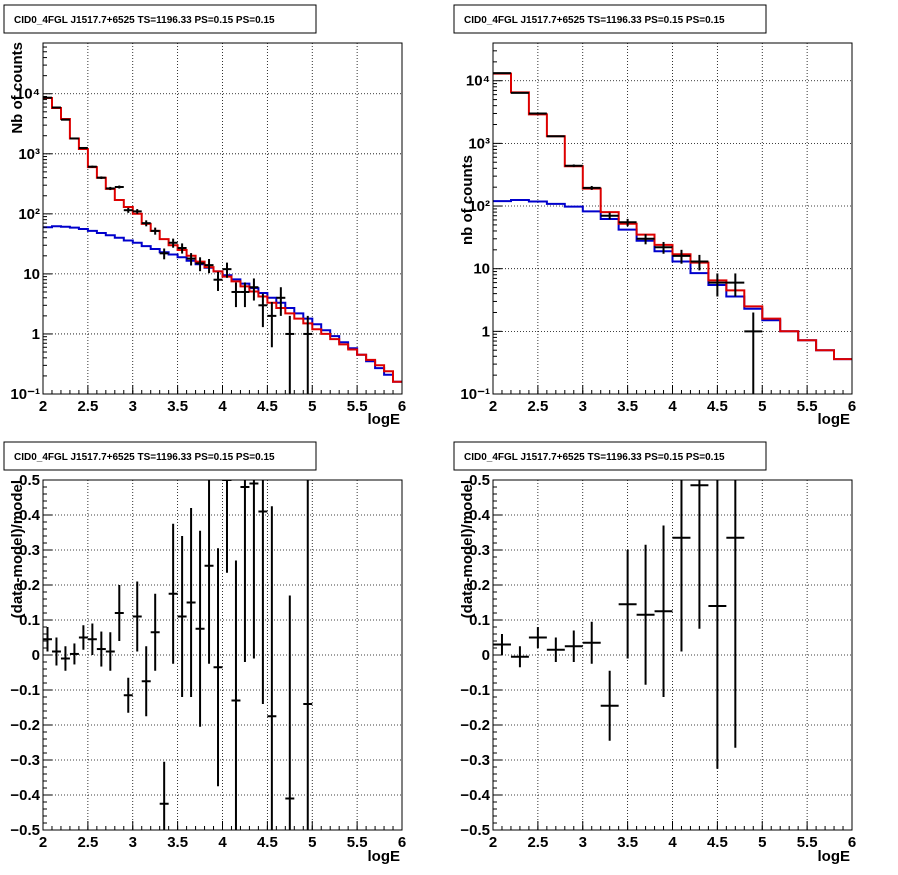 This screenshot has height=875, width=898. What do you see at coordinates (29, 585) in the screenshot?
I see `y-tick-label: 0.2` at bounding box center [29, 585].